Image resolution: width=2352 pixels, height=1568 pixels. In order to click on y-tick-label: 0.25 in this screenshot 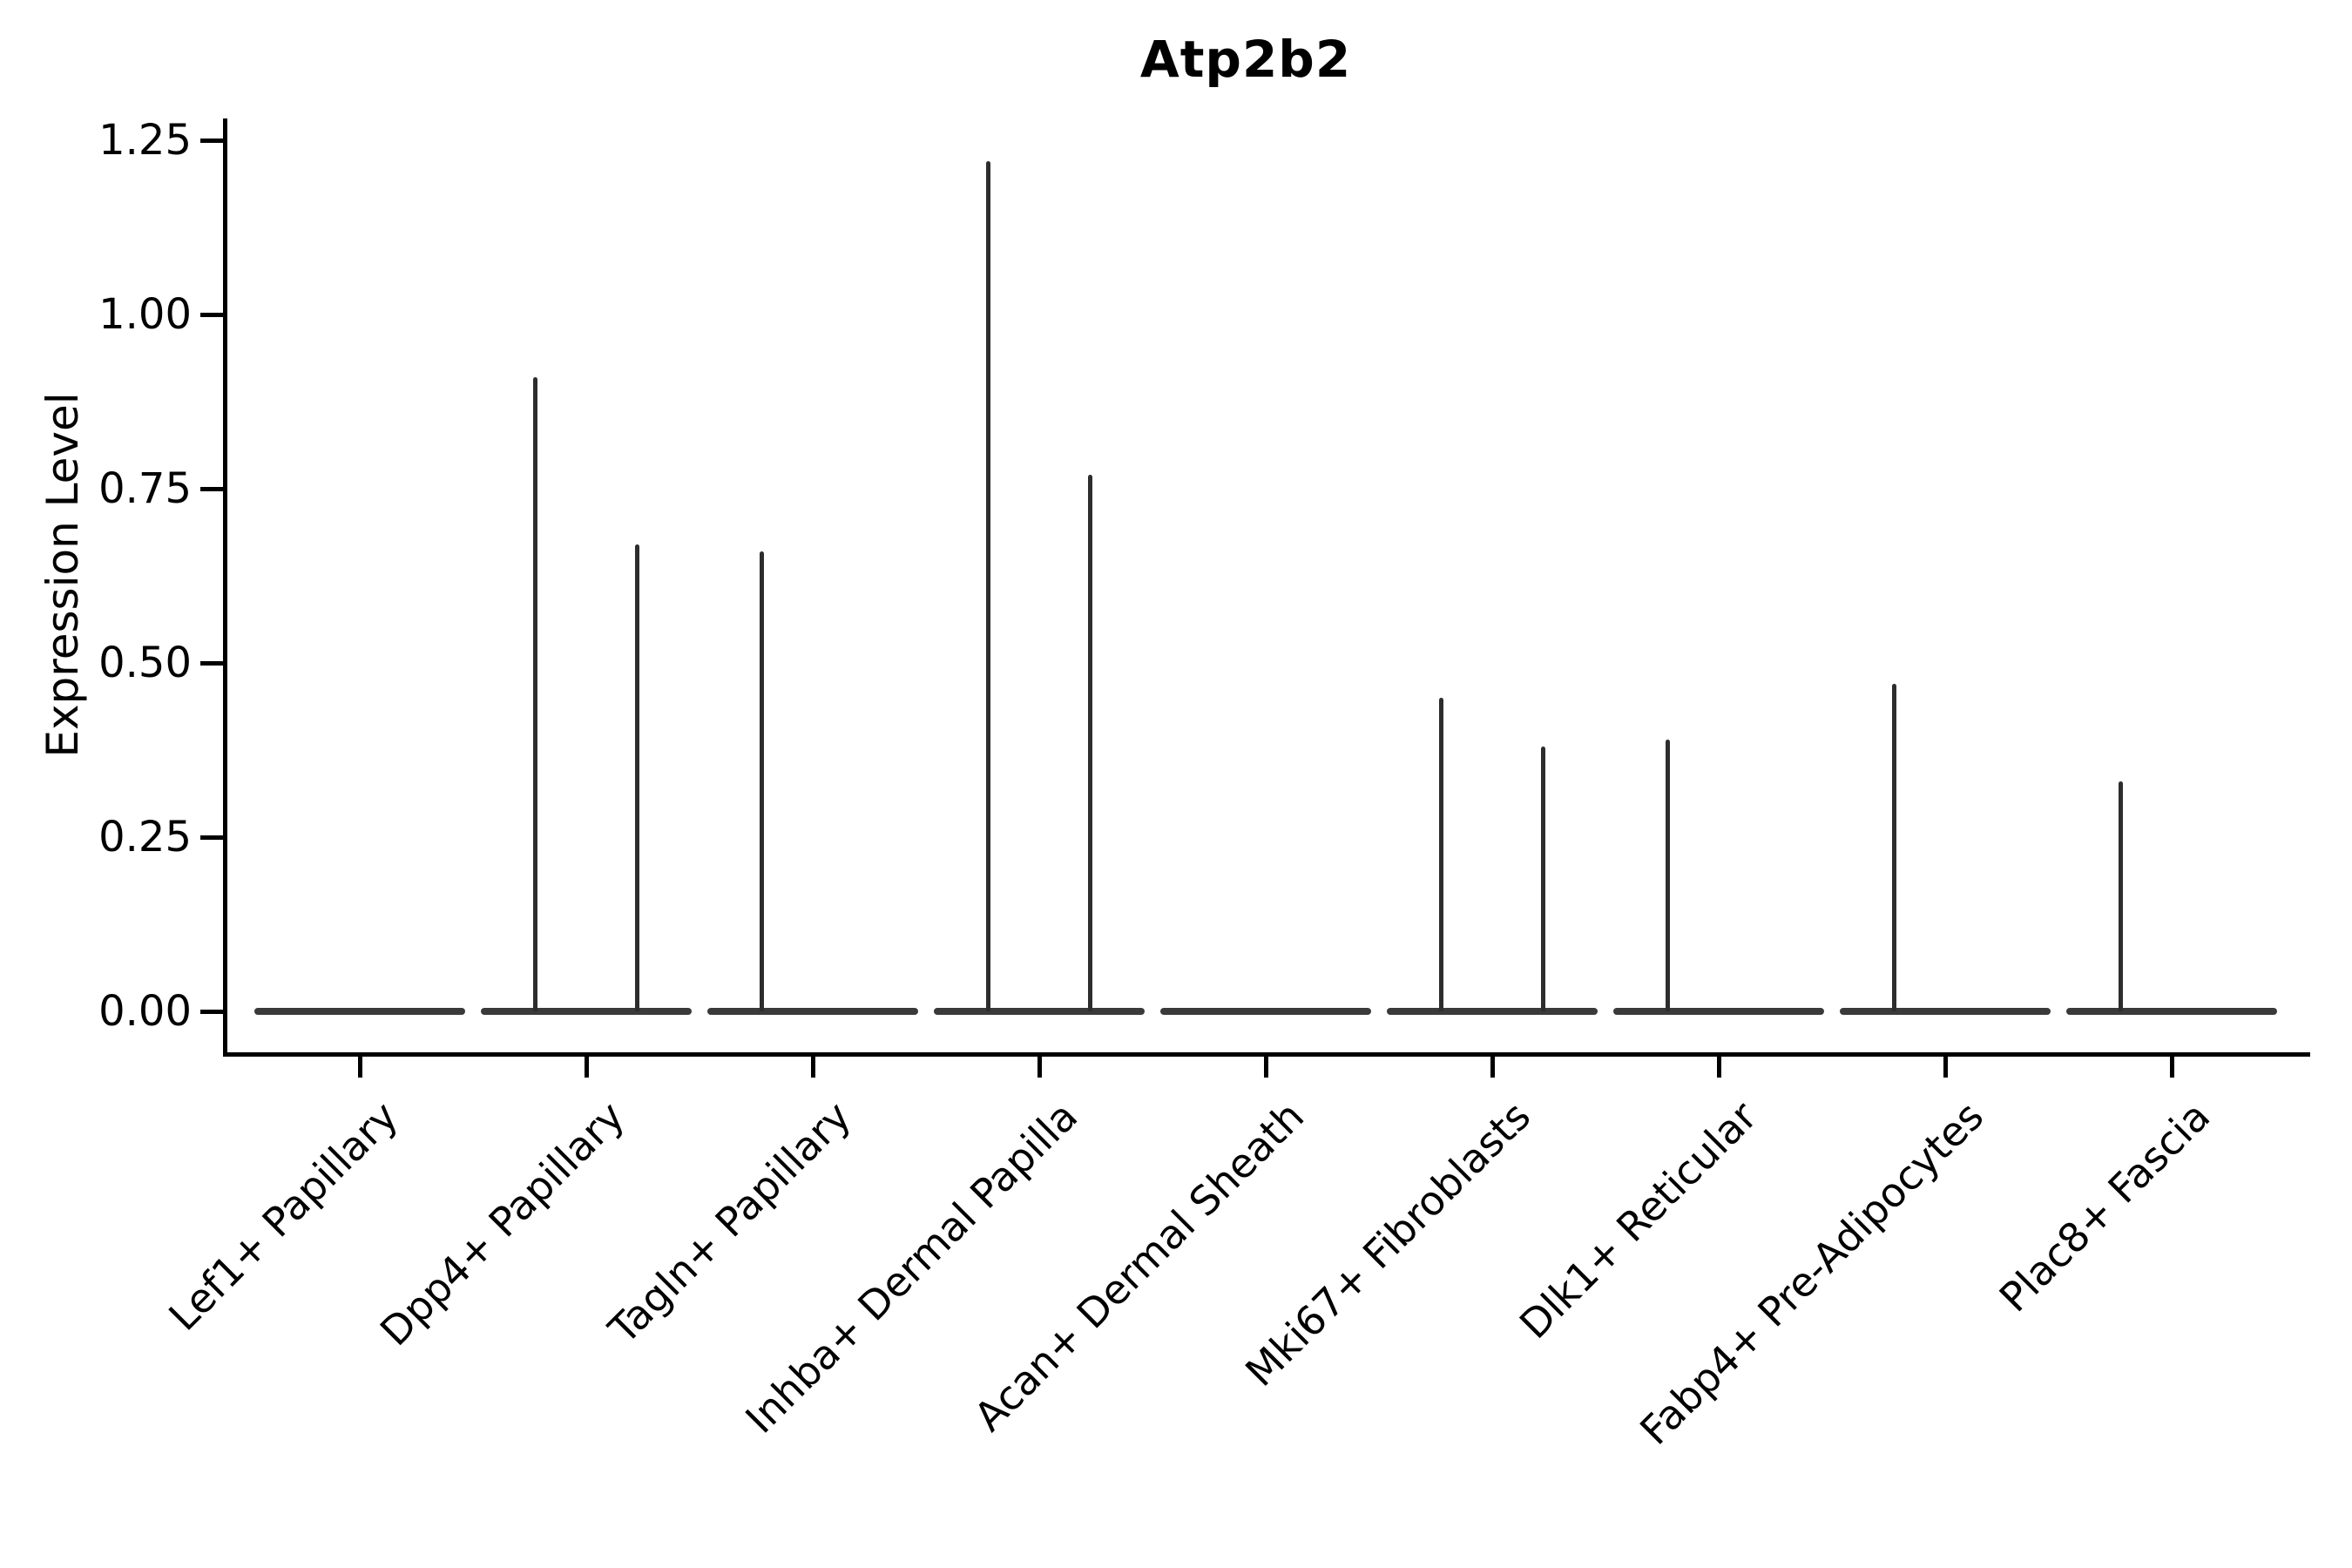, I will do `click(145, 837)`.